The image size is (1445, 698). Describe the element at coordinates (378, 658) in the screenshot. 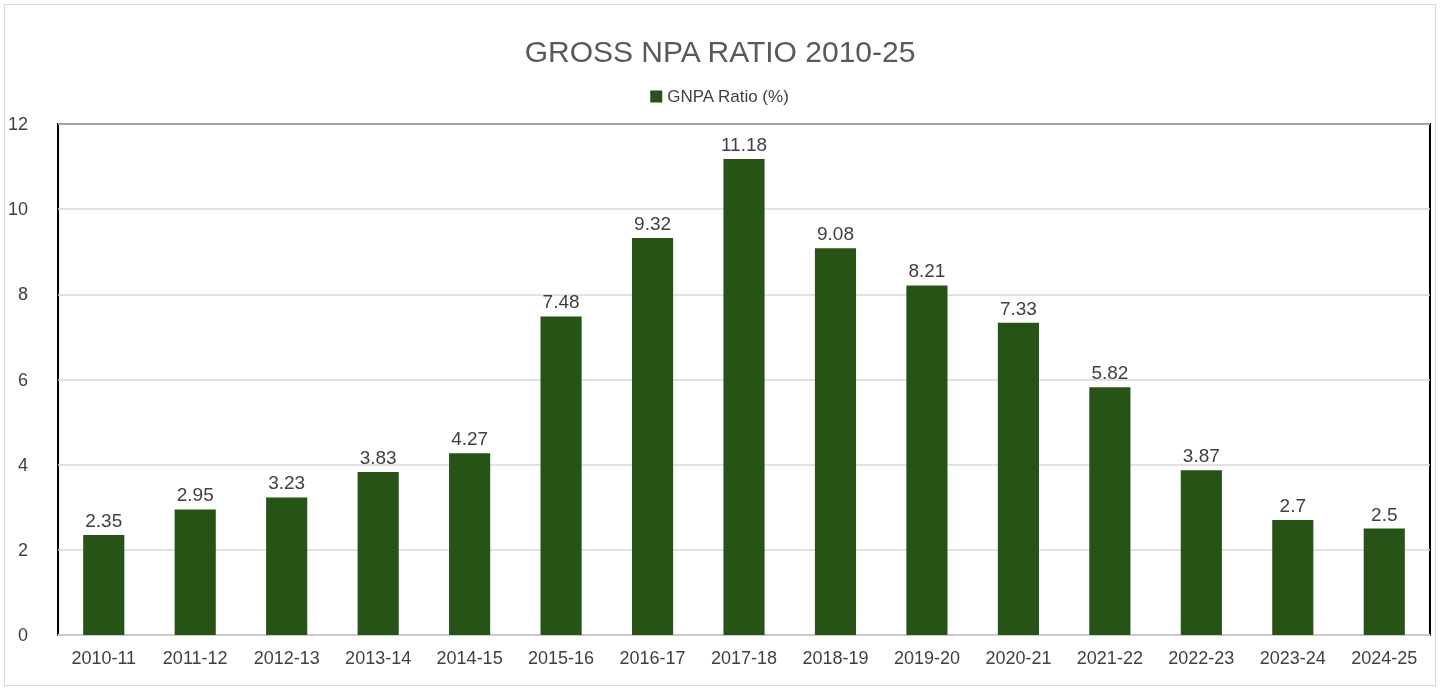

I see `x-tick-label: 2013-14` at that location.